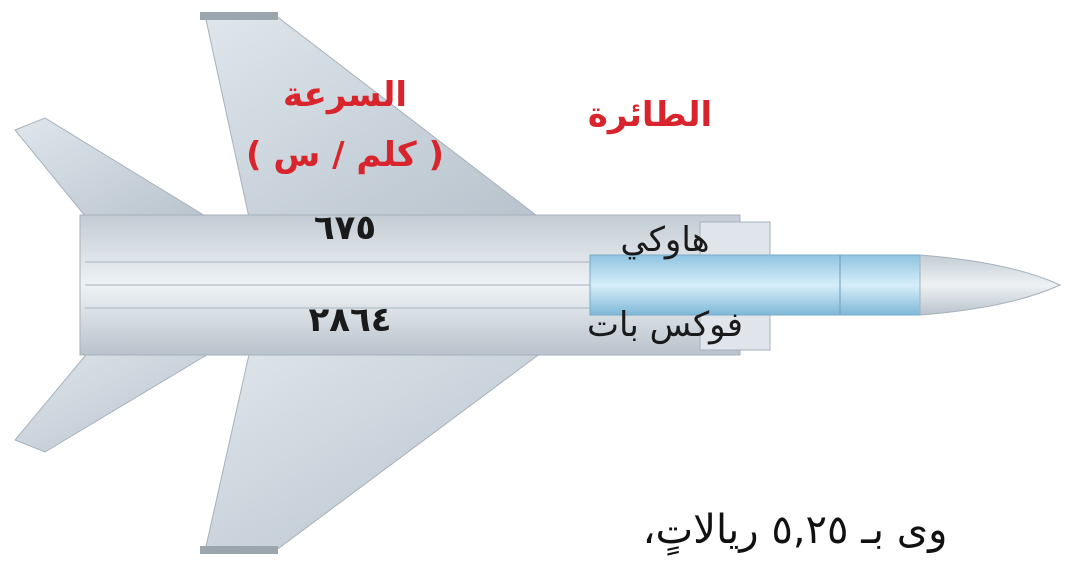 The image size is (1065, 566). Describe the element at coordinates (665, 325) in the screenshot. I see `aircraft-name: فوكس بات` at that location.